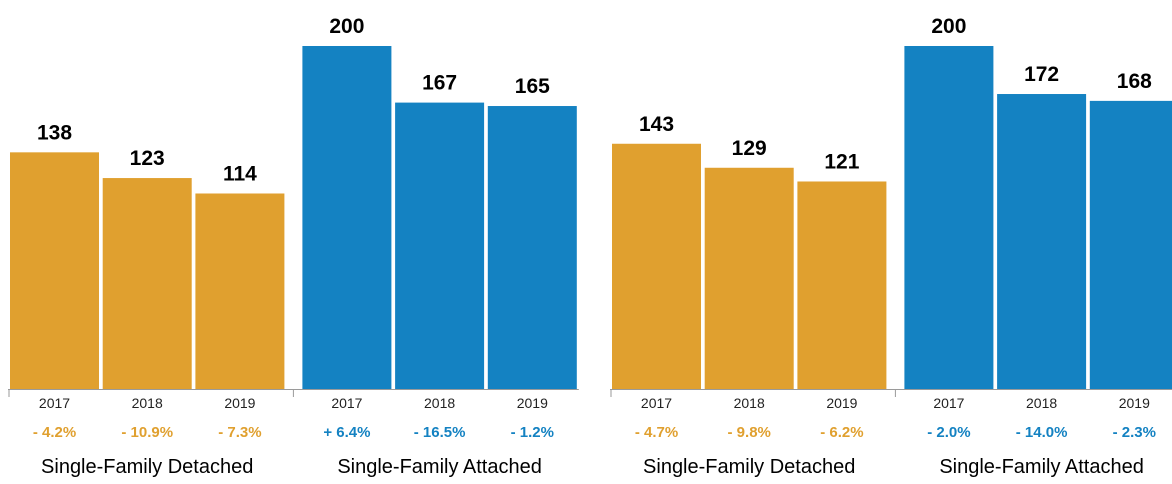 The width and height of the screenshot is (1172, 484). I want to click on change-percent-label: - 4.2%, so click(54, 432).